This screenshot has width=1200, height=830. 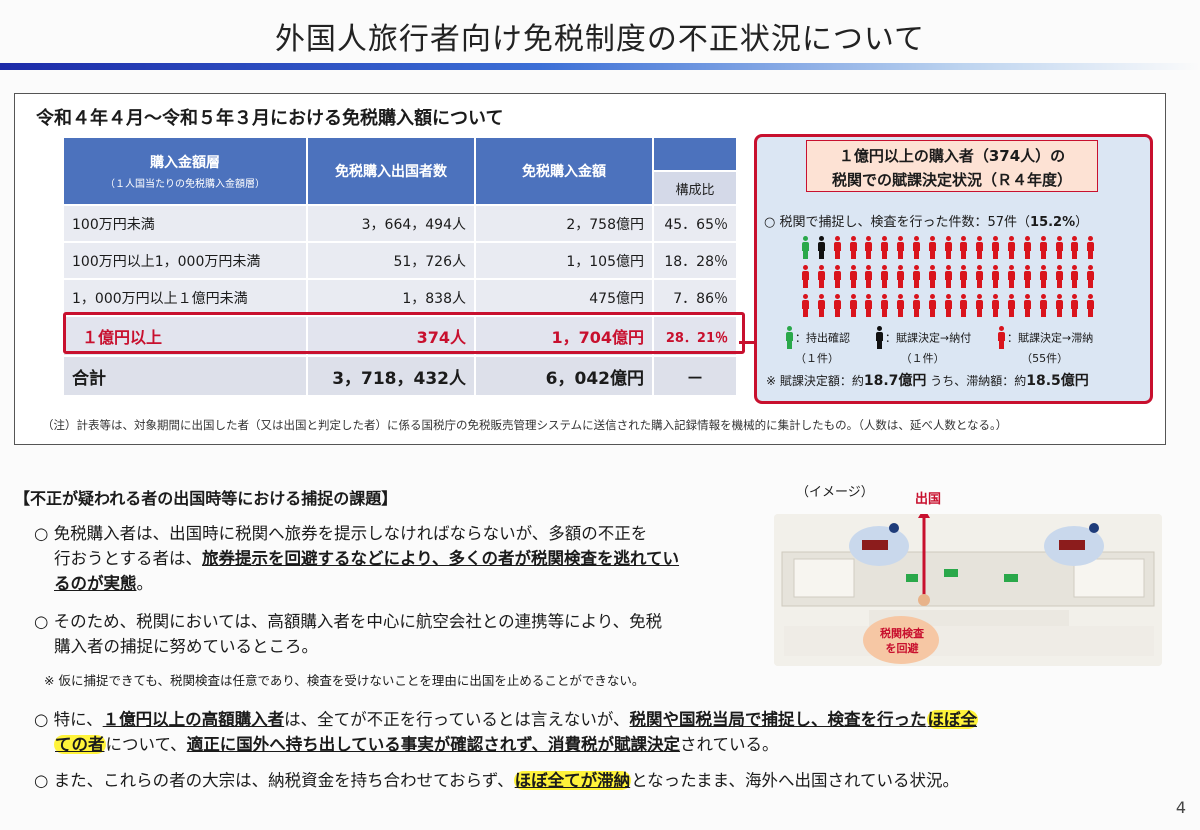 What do you see at coordinates (186, 261) in the screenshot?
I see `cell-tier: 100万円以上1，000万円未満` at bounding box center [186, 261].